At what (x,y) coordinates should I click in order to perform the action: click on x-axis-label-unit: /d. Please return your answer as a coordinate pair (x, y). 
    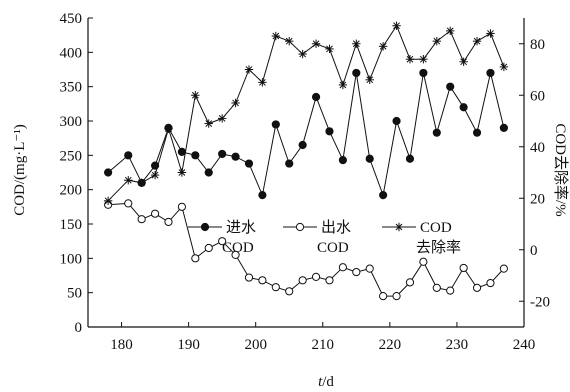
    Looking at the image, I should click on (328, 382).